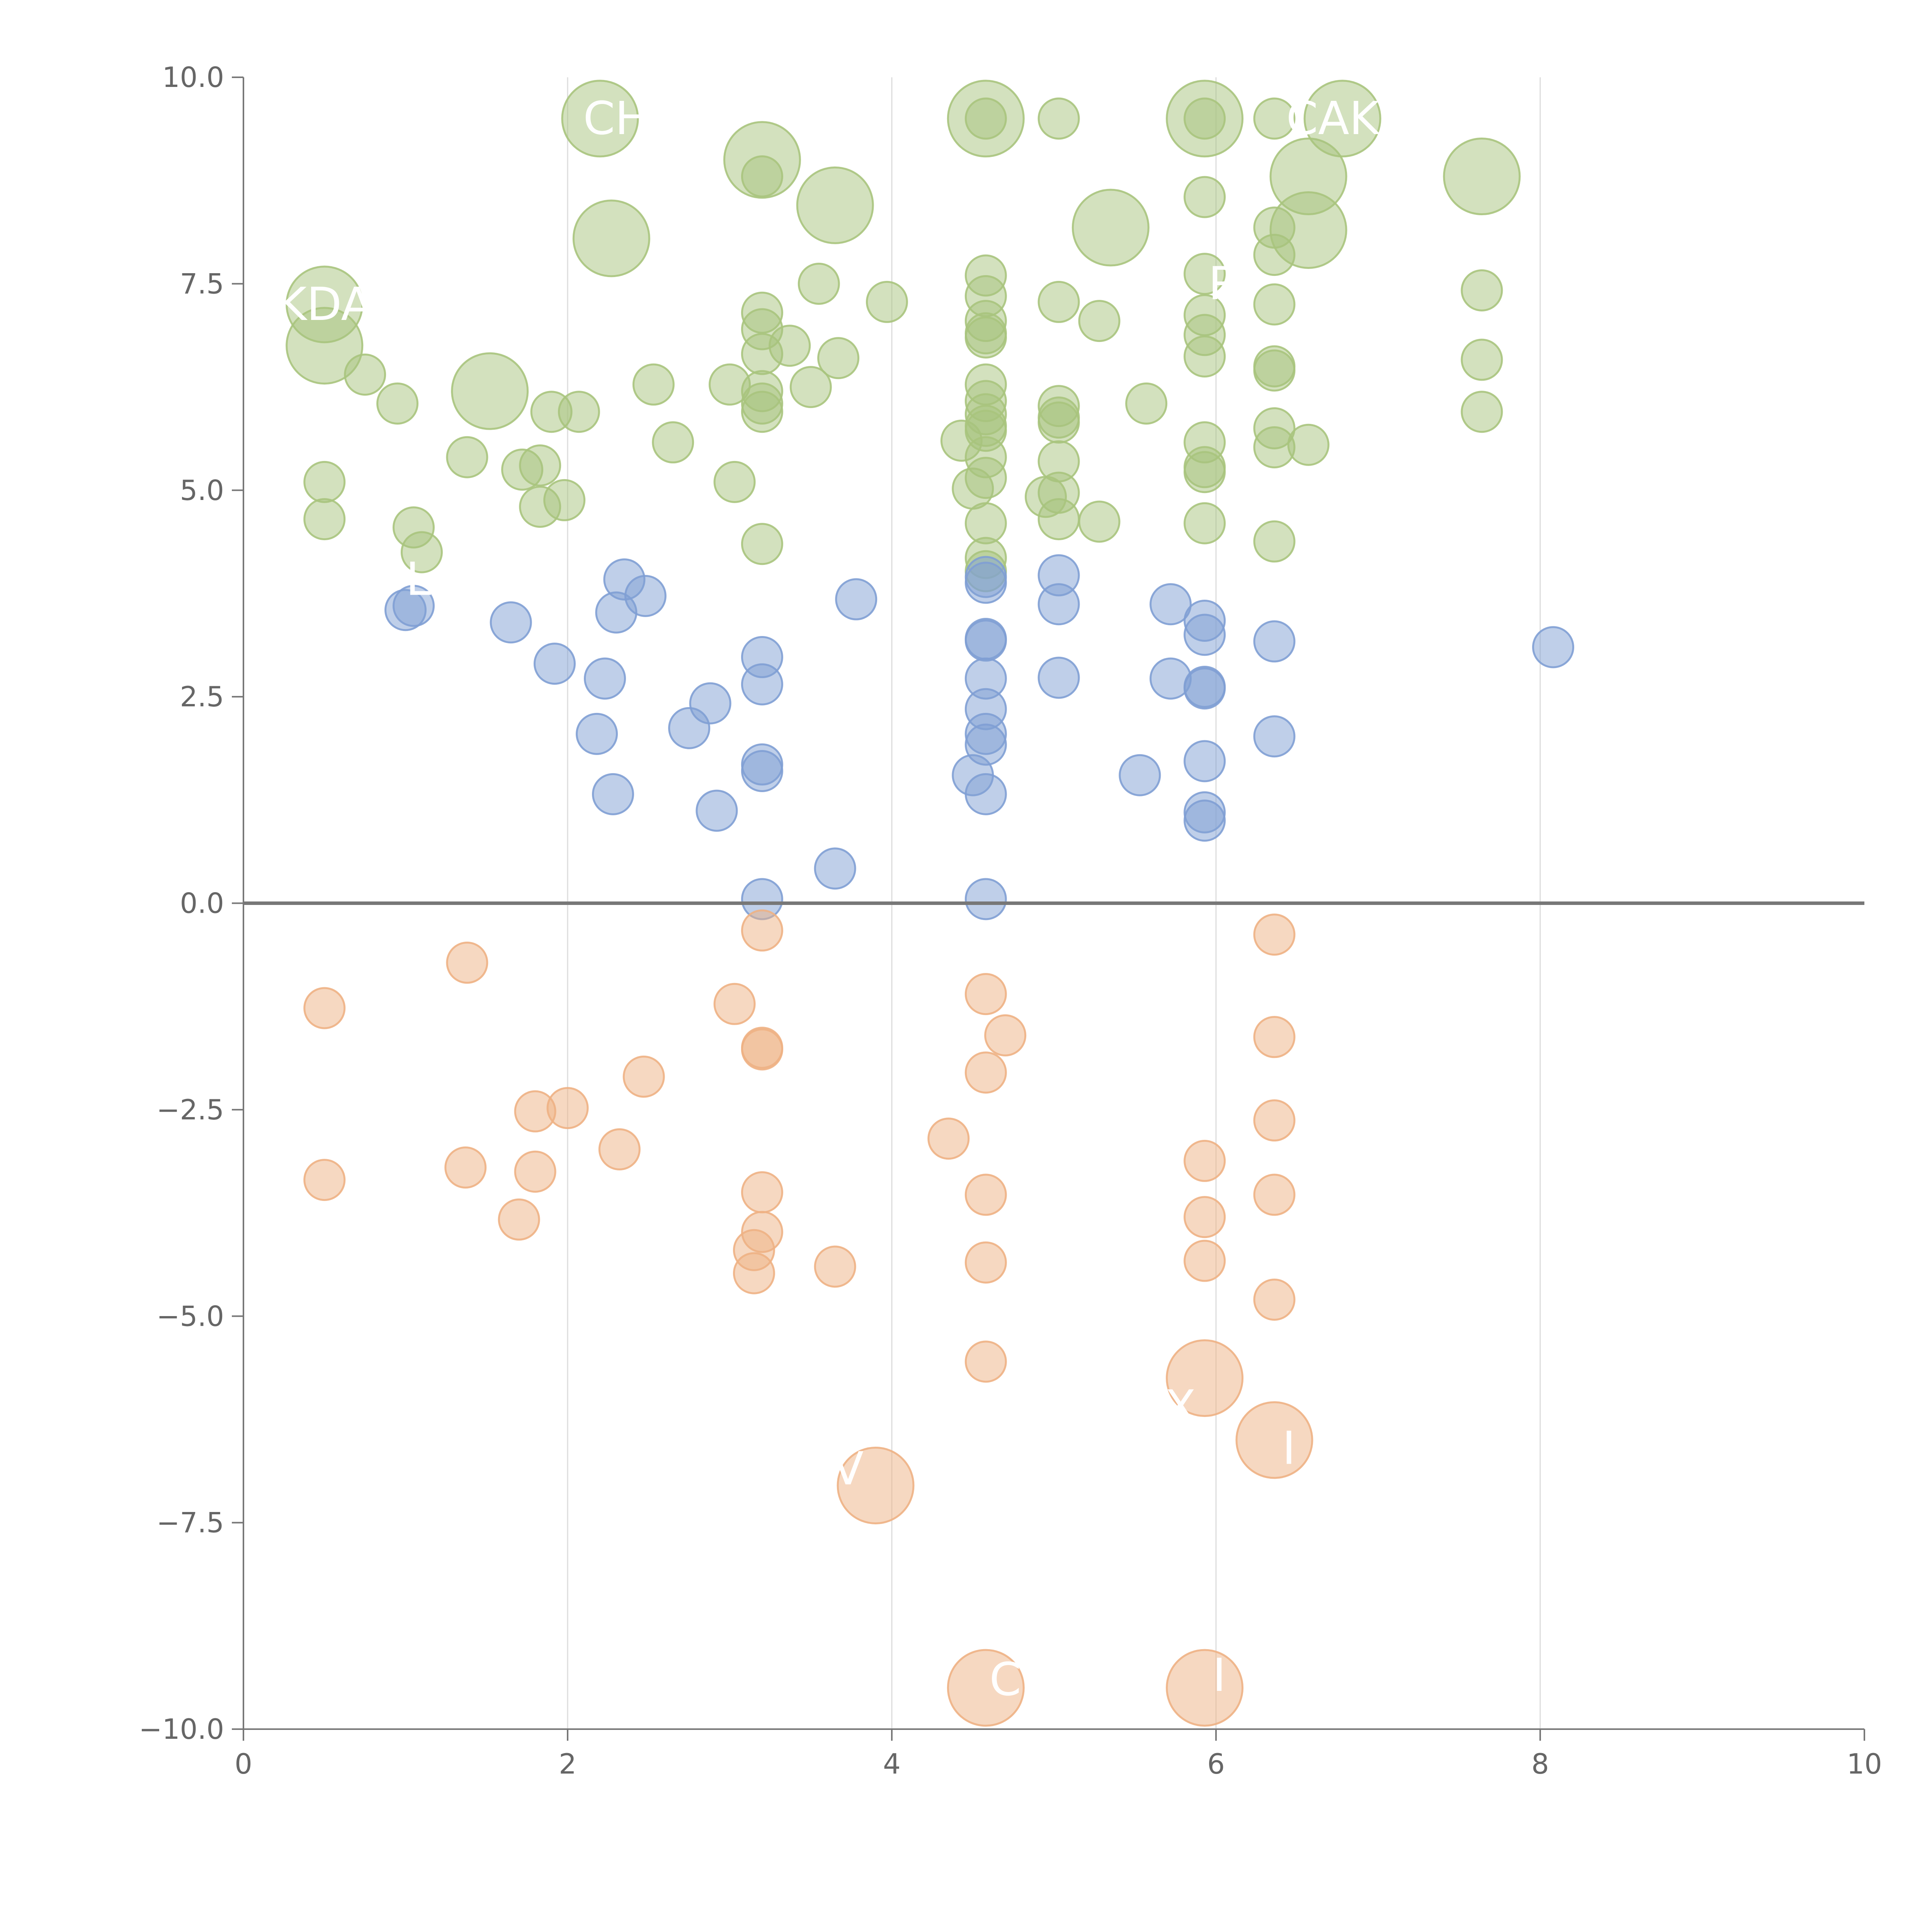  Describe the element at coordinates (616, 119) in the screenshot. I see `point-label: CH` at that location.